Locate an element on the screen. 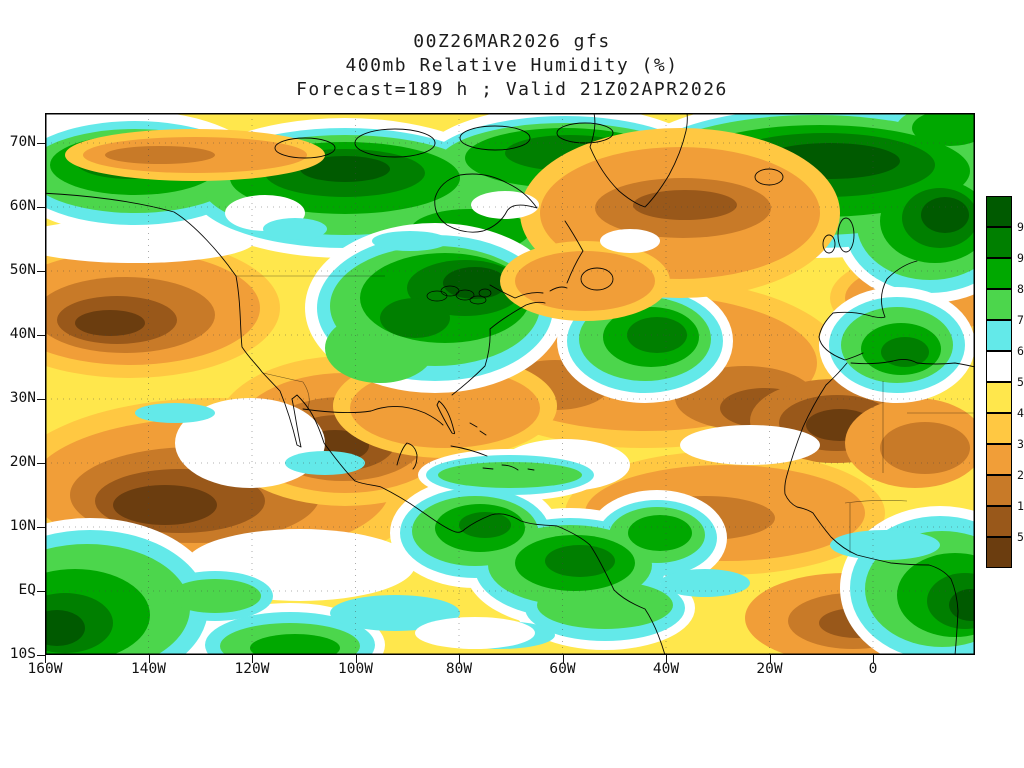 This screenshot has height=768, width=1024. title-run-line: 00Z26MAR2026 gfs is located at coordinates (512, 41).